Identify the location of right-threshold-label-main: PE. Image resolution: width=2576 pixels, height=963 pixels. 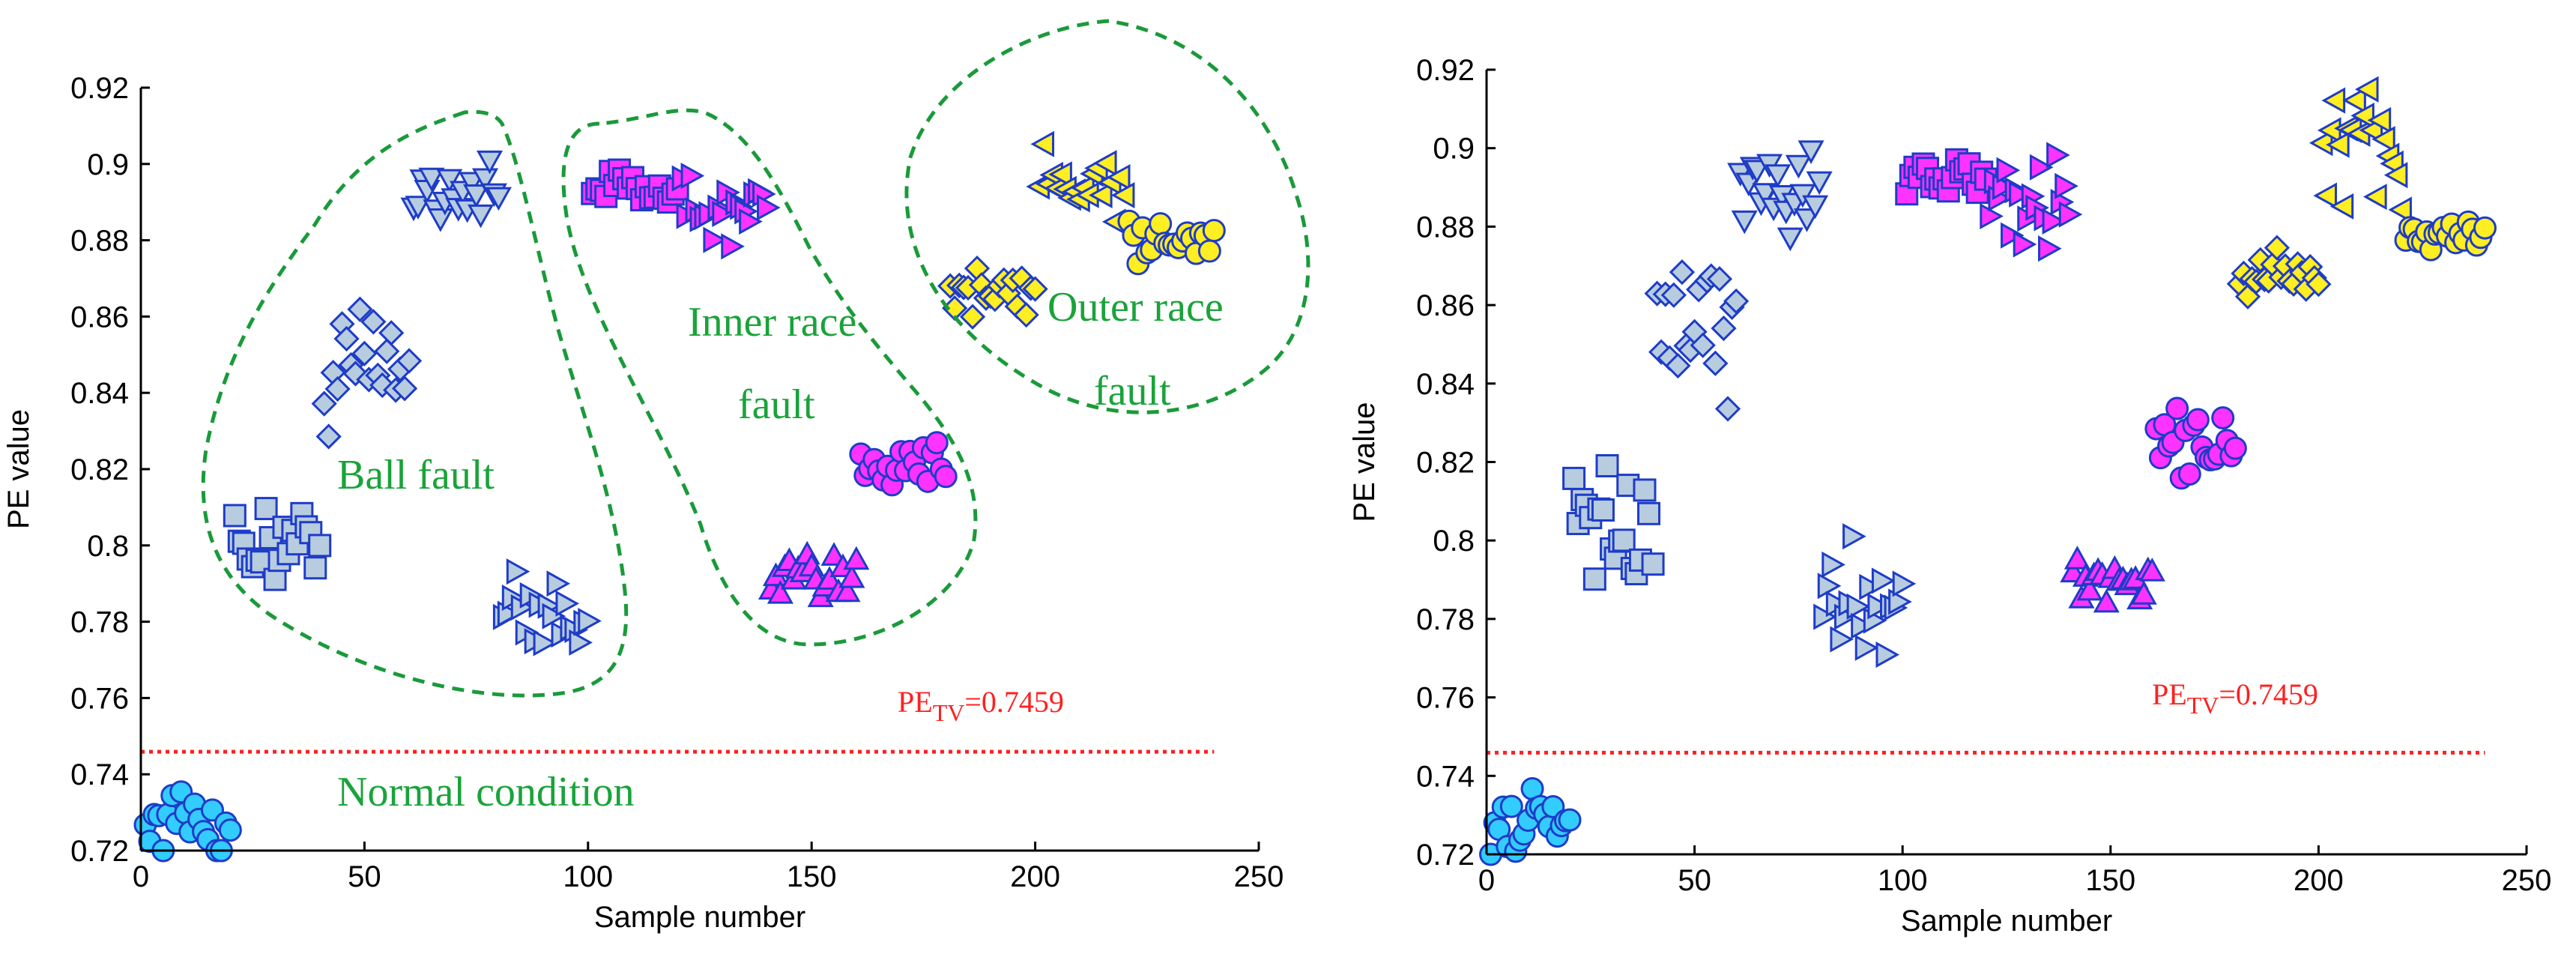
(2169, 694).